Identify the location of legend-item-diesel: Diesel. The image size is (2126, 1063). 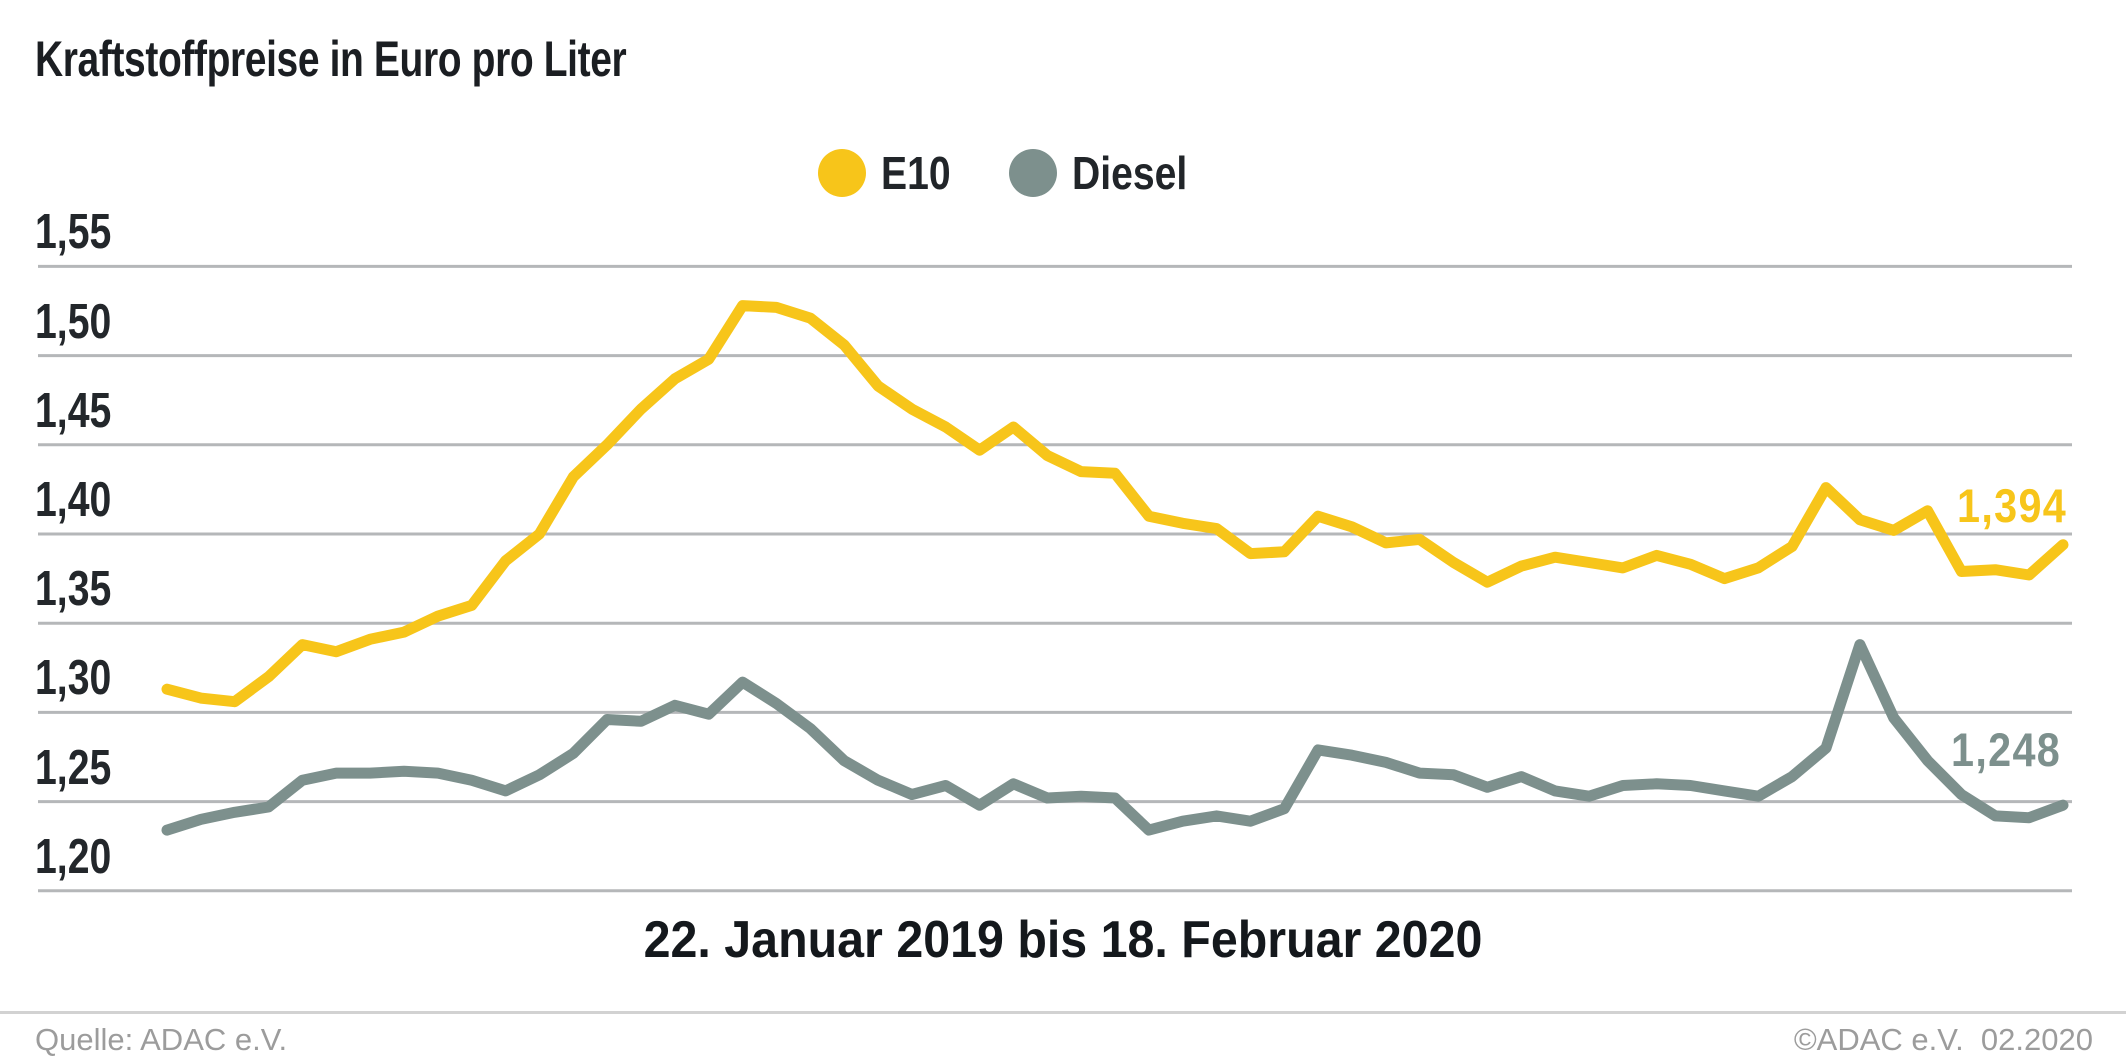
(1108, 173).